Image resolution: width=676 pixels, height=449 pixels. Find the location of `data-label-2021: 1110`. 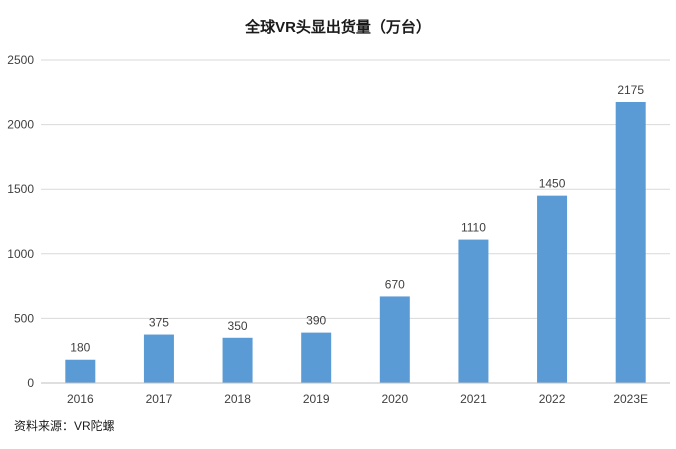

data-label-2021: 1110 is located at coordinates (473, 228).